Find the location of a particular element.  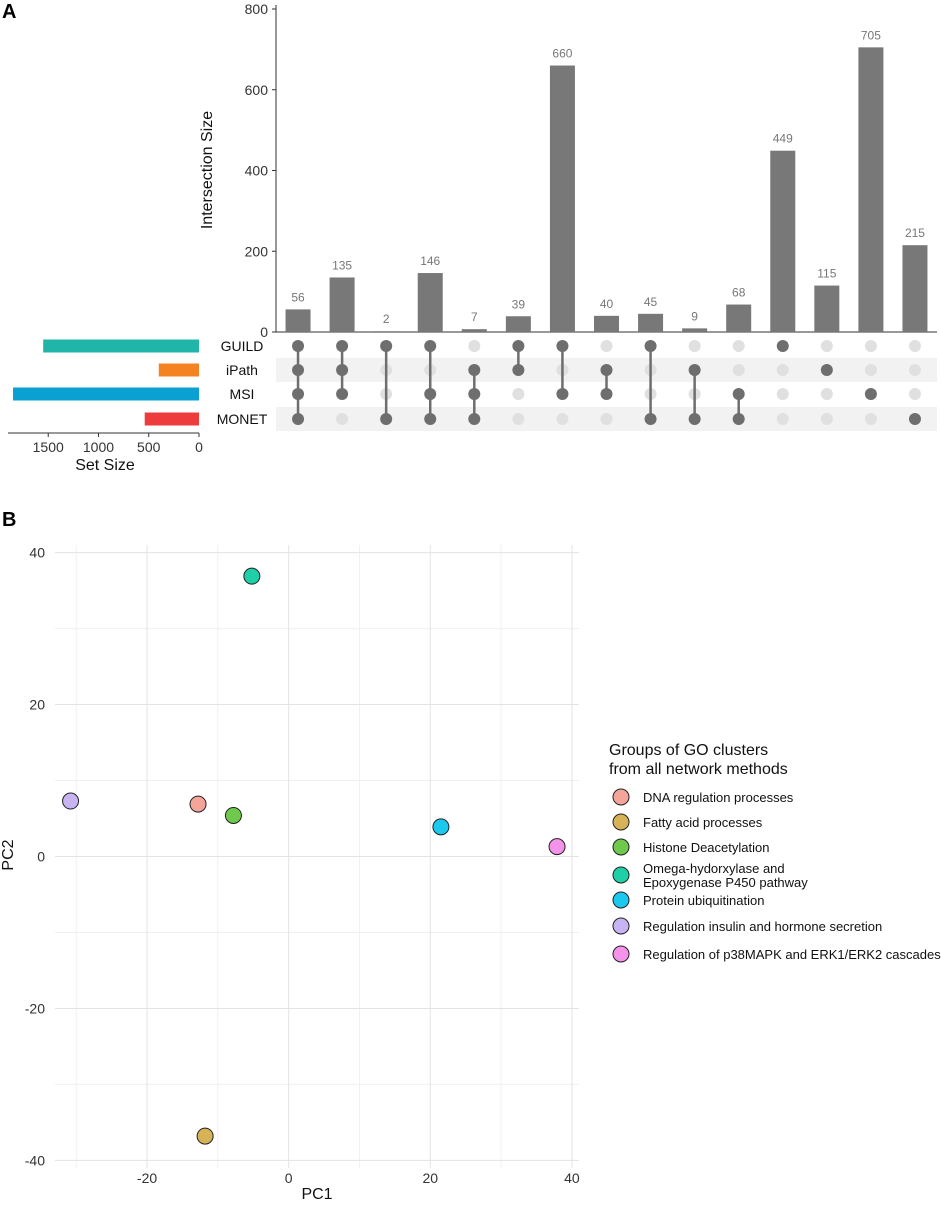

legend-label: Omega-hydorxylase and is located at coordinates (714, 868).